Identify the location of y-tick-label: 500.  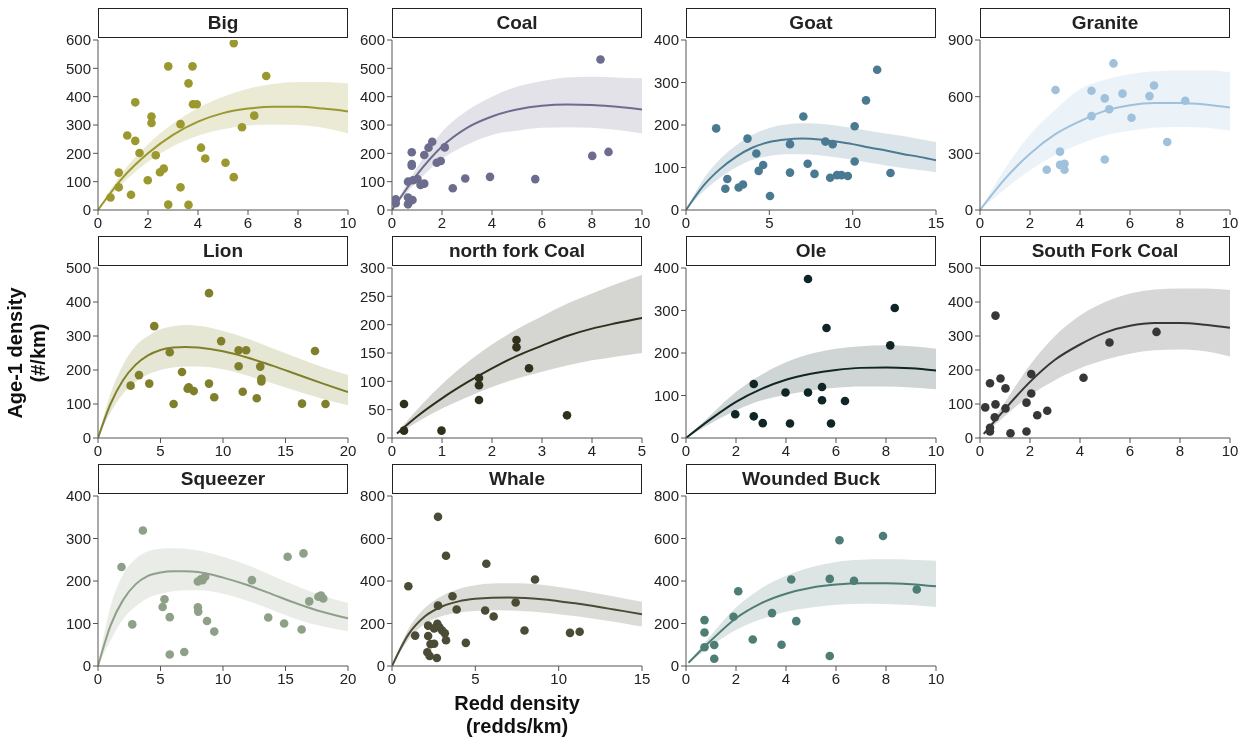
(78, 268).